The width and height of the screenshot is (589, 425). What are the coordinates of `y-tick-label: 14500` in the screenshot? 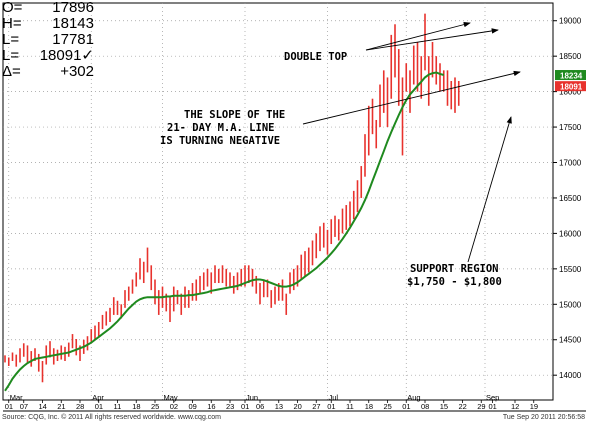 It's located at (570, 340).